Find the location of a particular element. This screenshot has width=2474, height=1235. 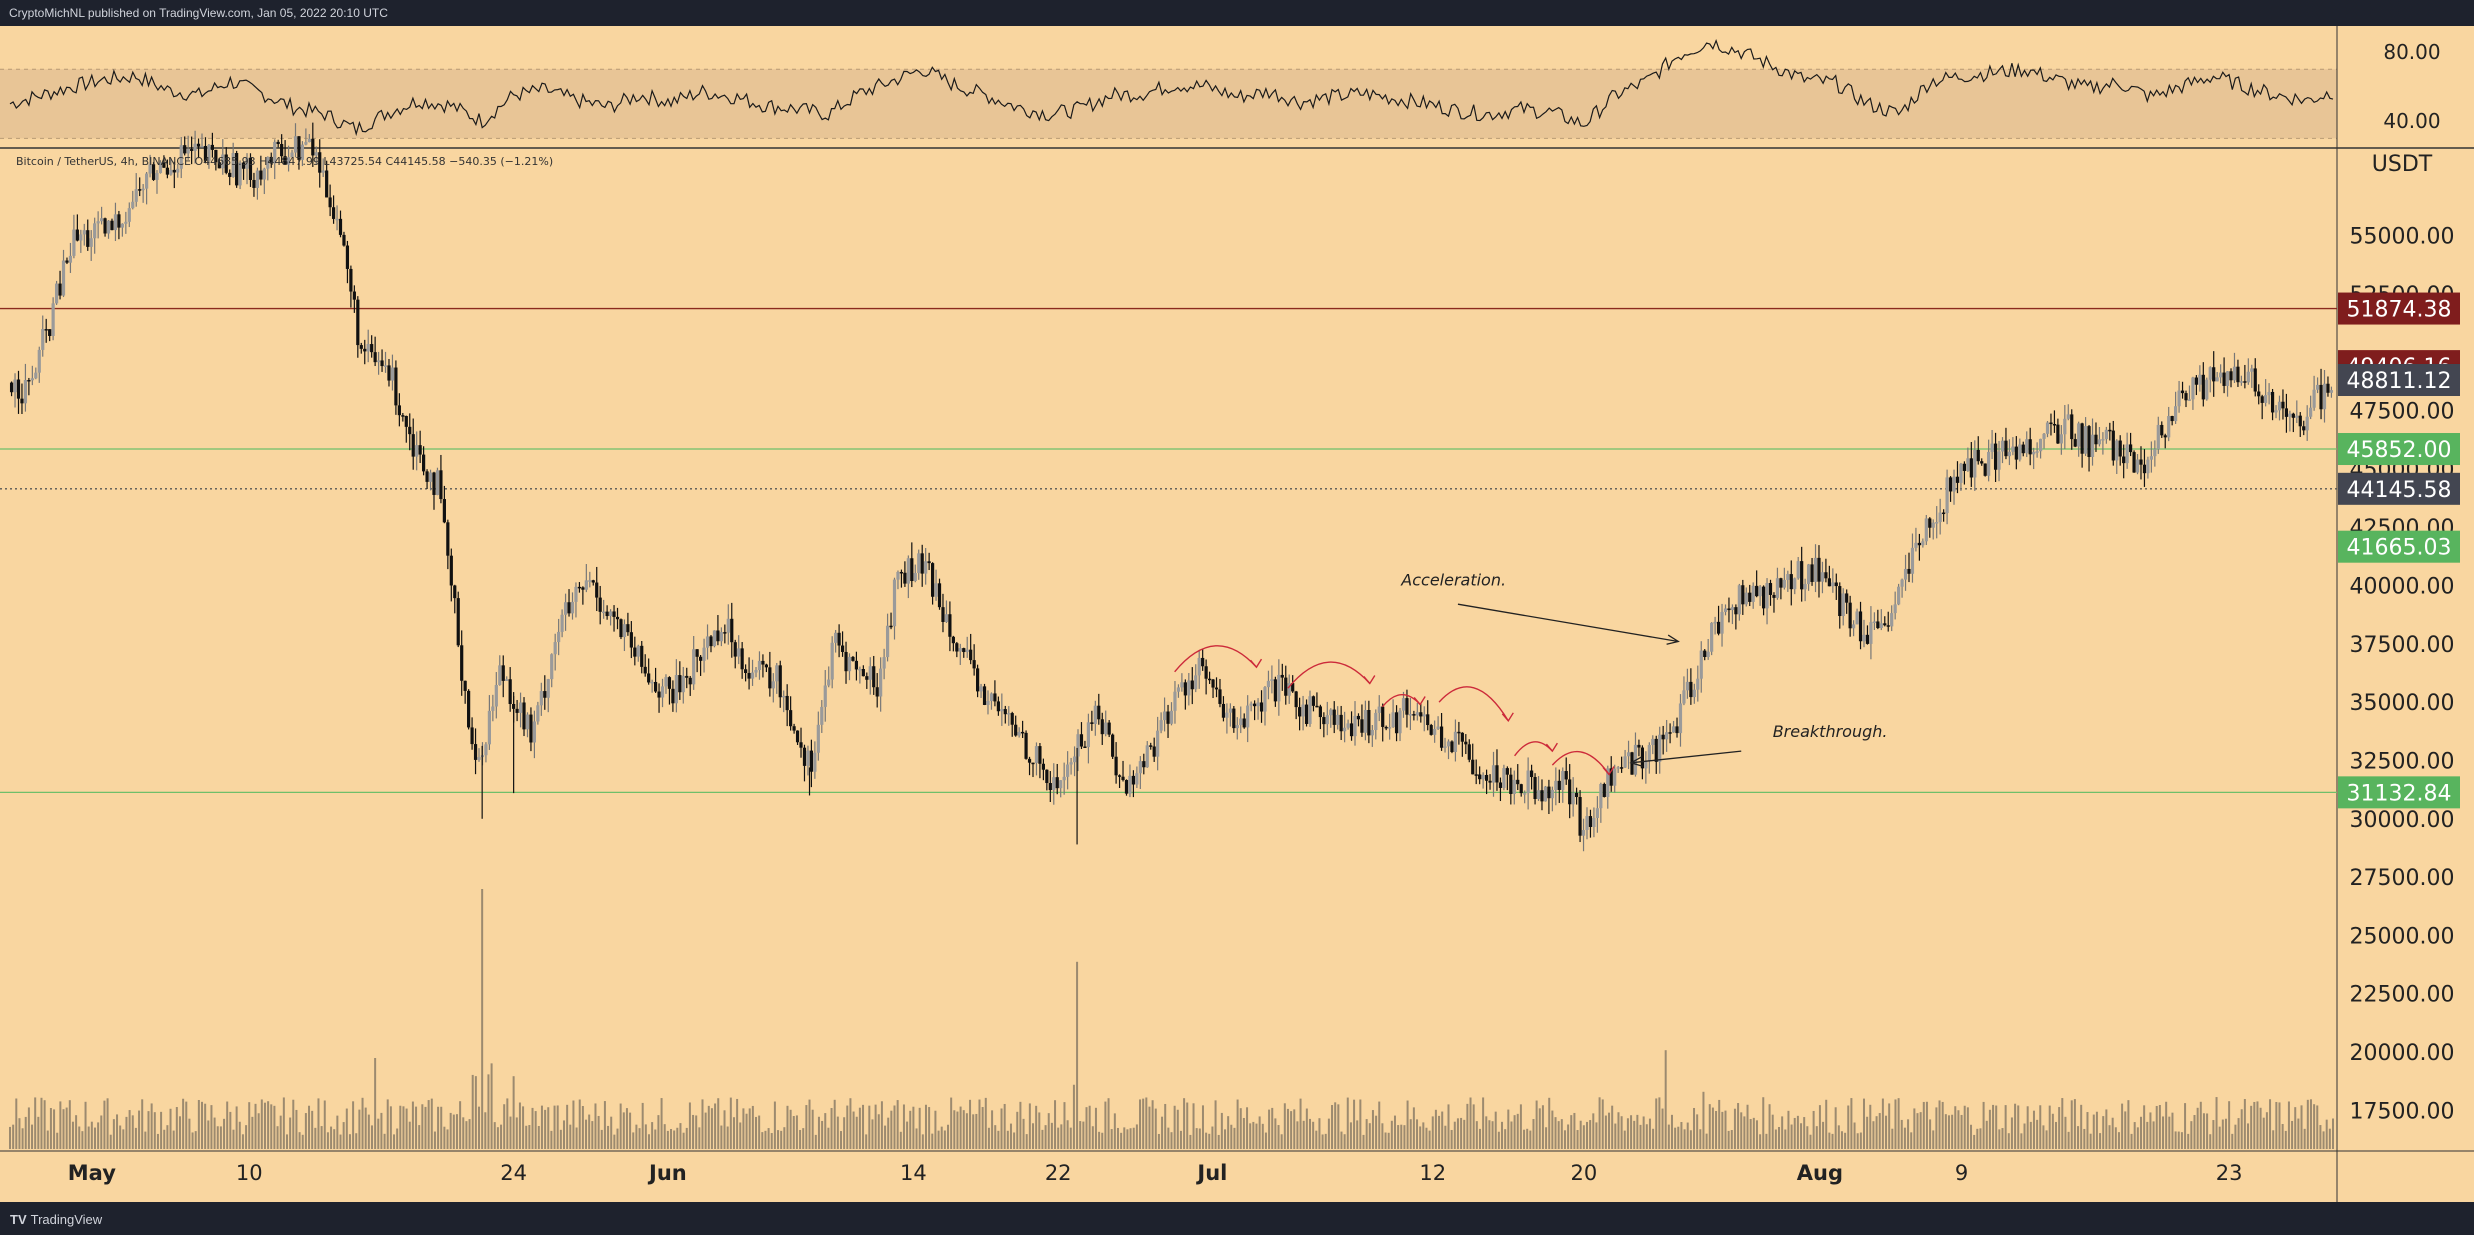

time-tick-label: 14 is located at coordinates (913, 1173).